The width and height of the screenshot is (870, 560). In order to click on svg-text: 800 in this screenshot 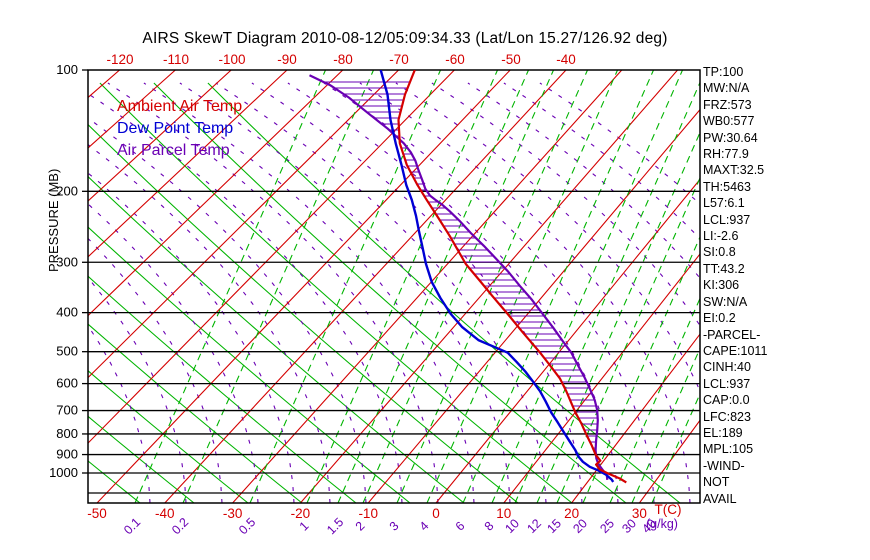, I will do `click(67, 433)`.